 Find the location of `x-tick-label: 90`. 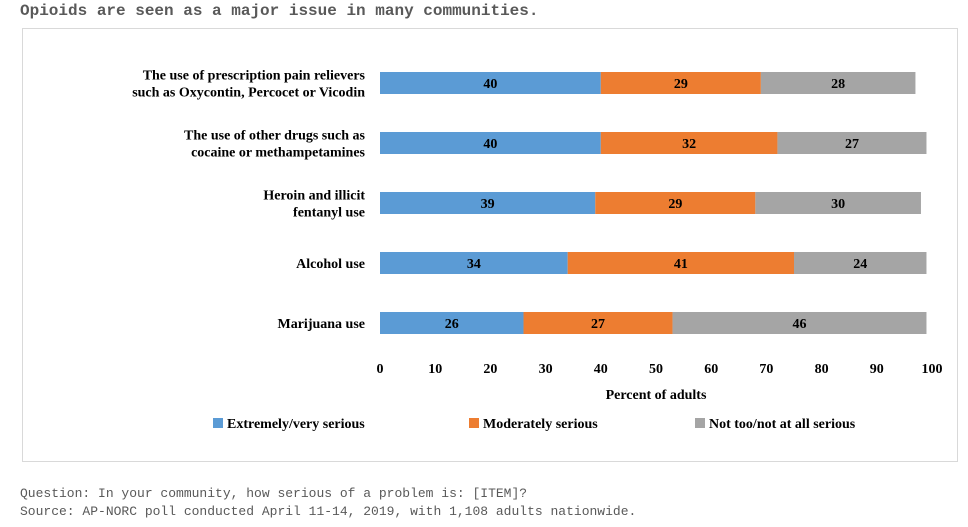

x-tick-label: 90 is located at coordinates (877, 369).